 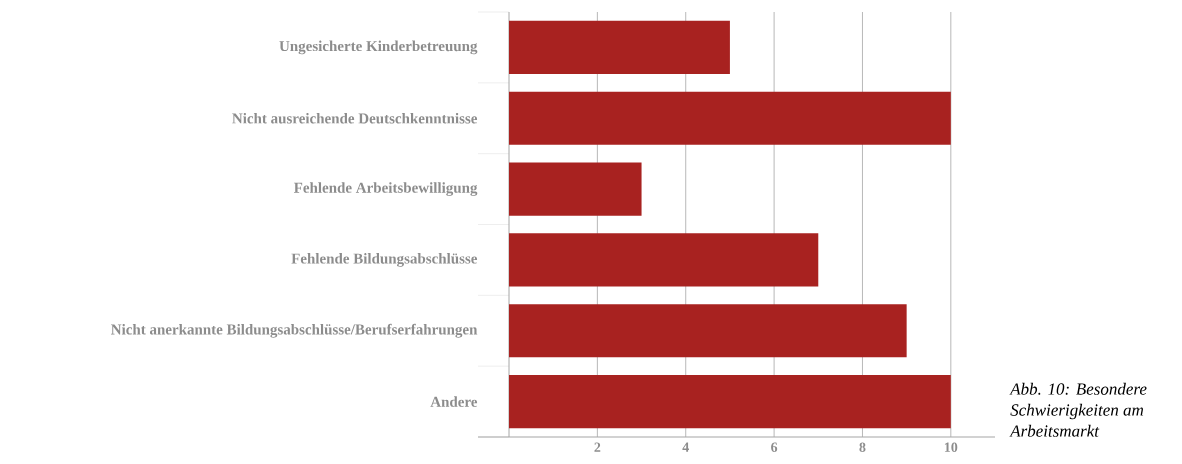 I want to click on y-tick-label: Nicht anerkannte Bildungsabschlüsse/Berufserfahrungen, so click(x=294, y=330).